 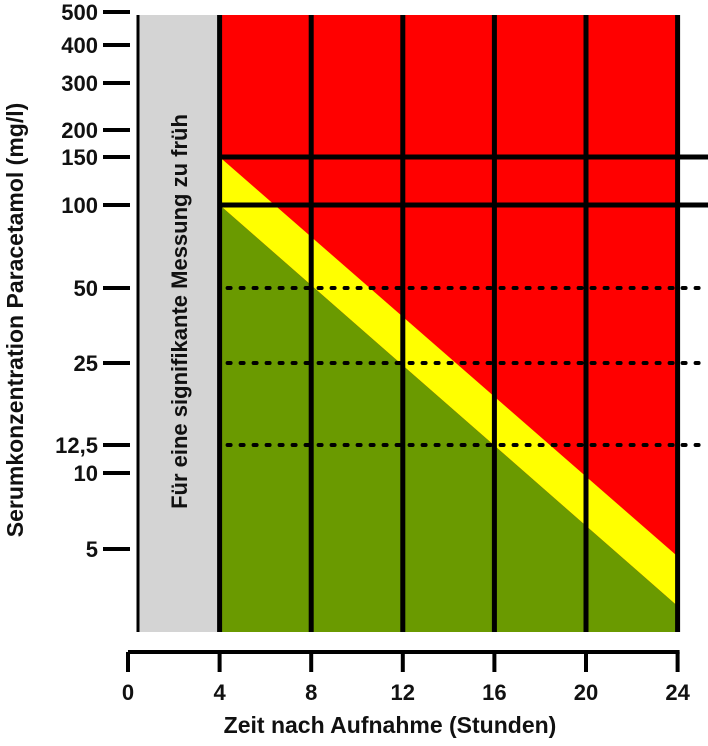 I want to click on y-tick-label: 5, so click(x=92, y=549).